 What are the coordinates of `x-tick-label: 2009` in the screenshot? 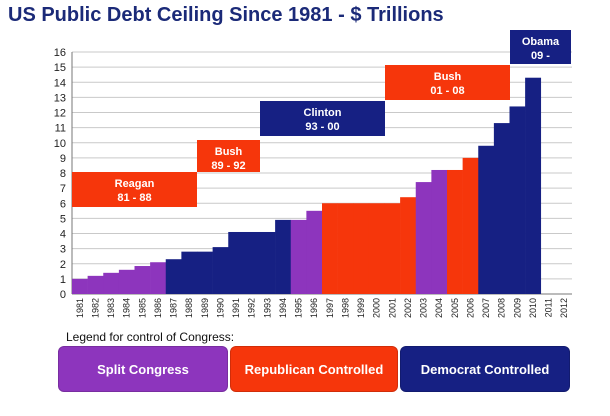 It's located at (517, 308).